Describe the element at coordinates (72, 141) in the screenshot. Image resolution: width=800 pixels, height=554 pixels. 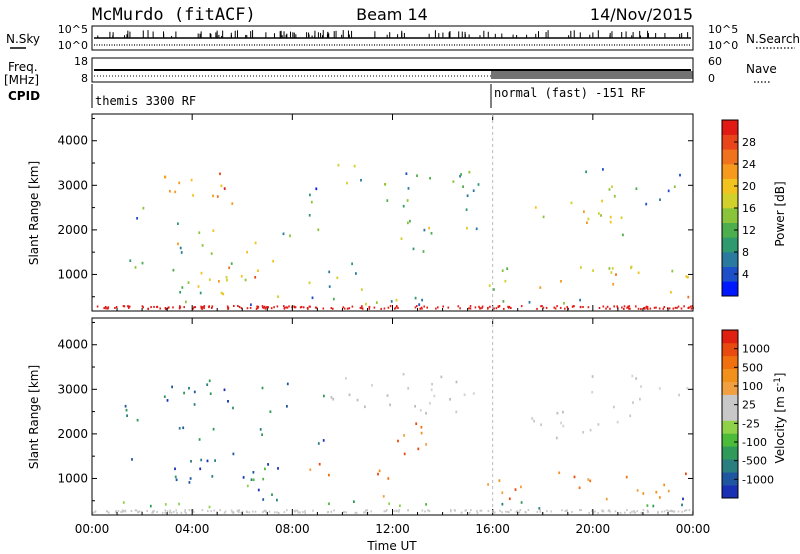
I see `power-ytick-label: 4000` at that location.